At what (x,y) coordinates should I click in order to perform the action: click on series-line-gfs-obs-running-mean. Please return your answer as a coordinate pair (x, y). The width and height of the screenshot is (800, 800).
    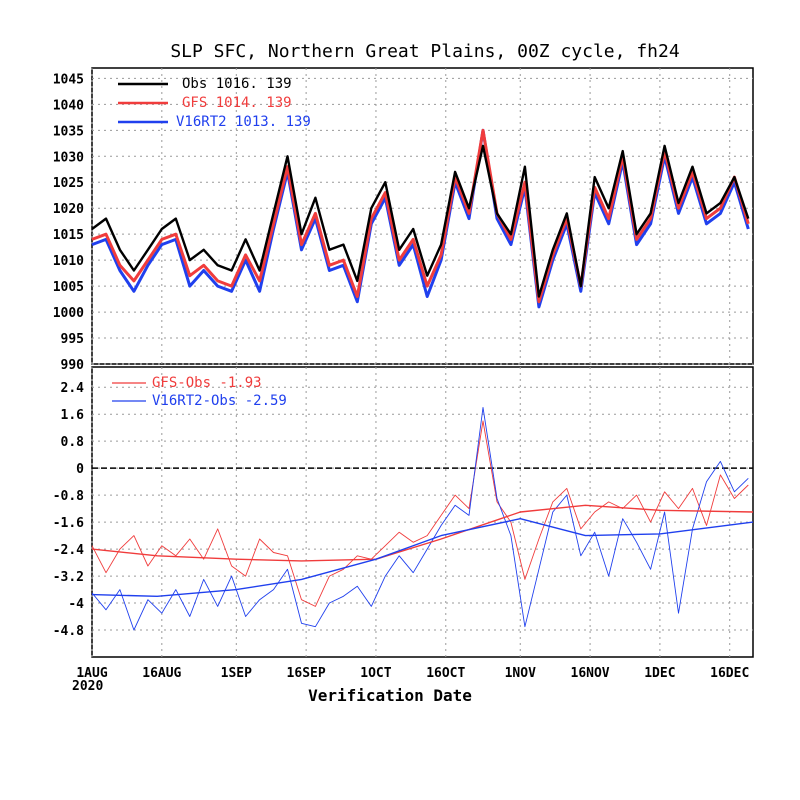
    Looking at the image, I should click on (422, 533).